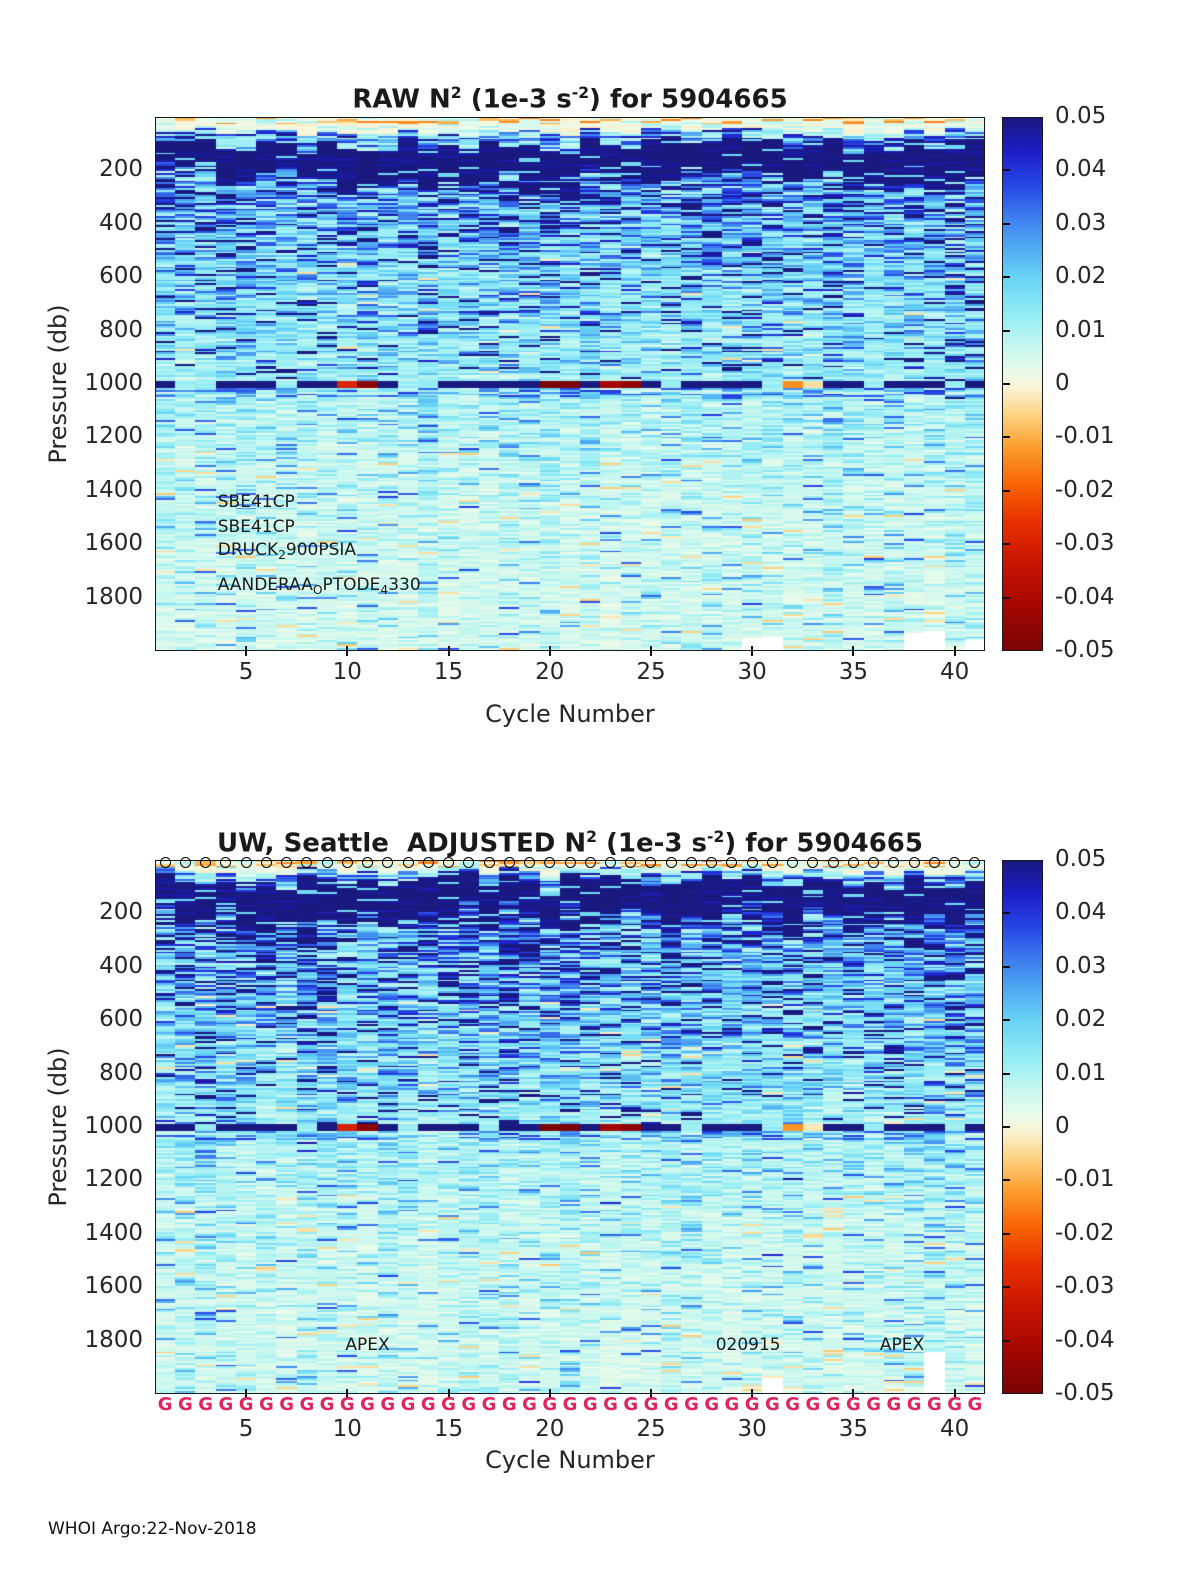 The width and height of the screenshot is (1200, 1575). What do you see at coordinates (256, 501) in the screenshot?
I see `chart-annotation: SBE41CP` at bounding box center [256, 501].